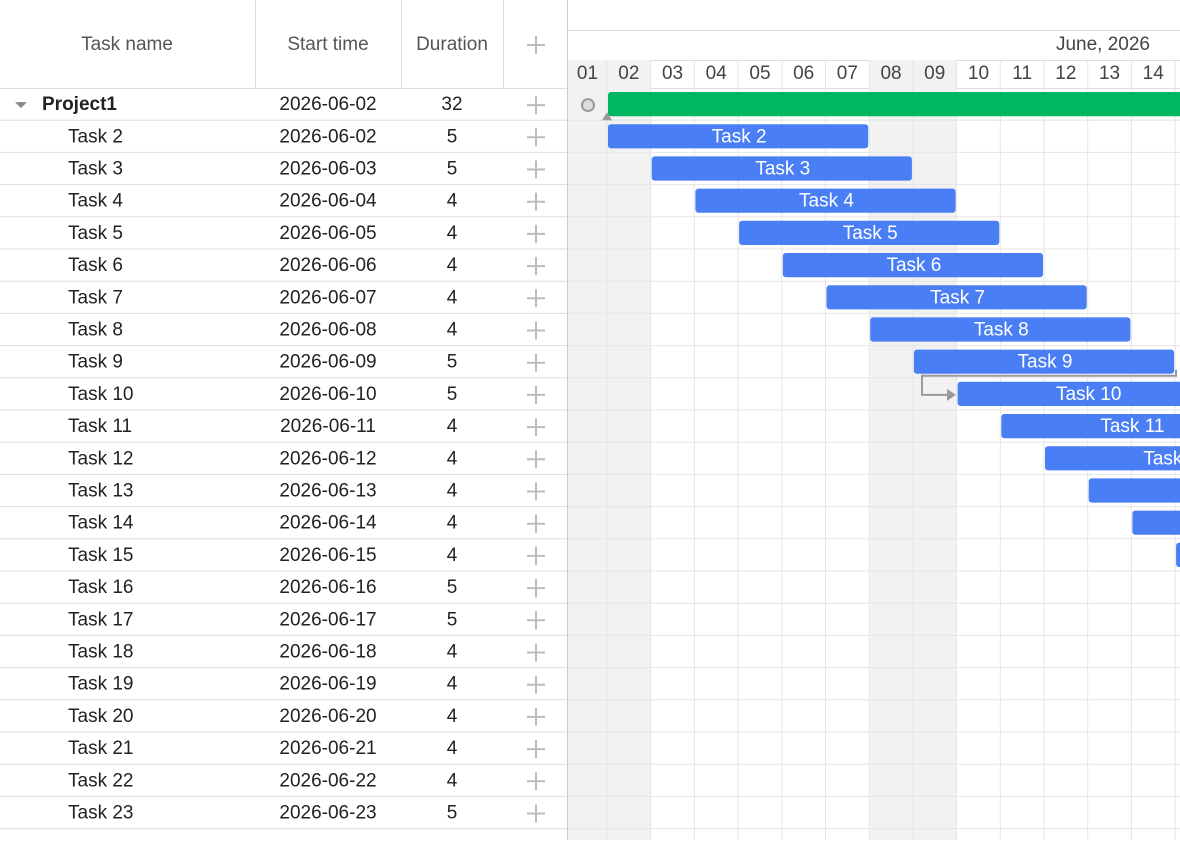 This screenshot has width=1180, height=845. What do you see at coordinates (847, 73) in the screenshot?
I see `day-label: 07` at bounding box center [847, 73].